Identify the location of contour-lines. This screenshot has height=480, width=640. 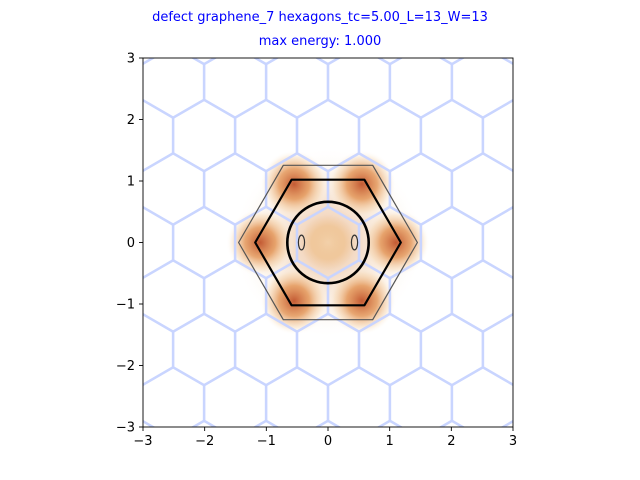
(328, 242).